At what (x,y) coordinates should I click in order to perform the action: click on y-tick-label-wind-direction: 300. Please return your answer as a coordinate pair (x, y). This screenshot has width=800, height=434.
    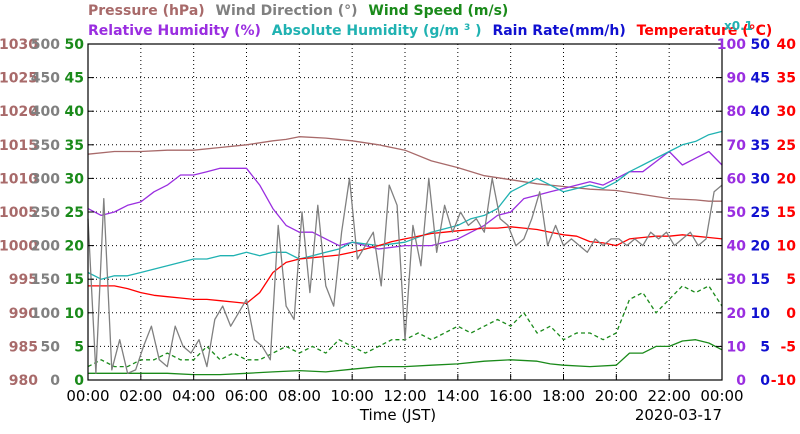
    Looking at the image, I should click on (45, 179).